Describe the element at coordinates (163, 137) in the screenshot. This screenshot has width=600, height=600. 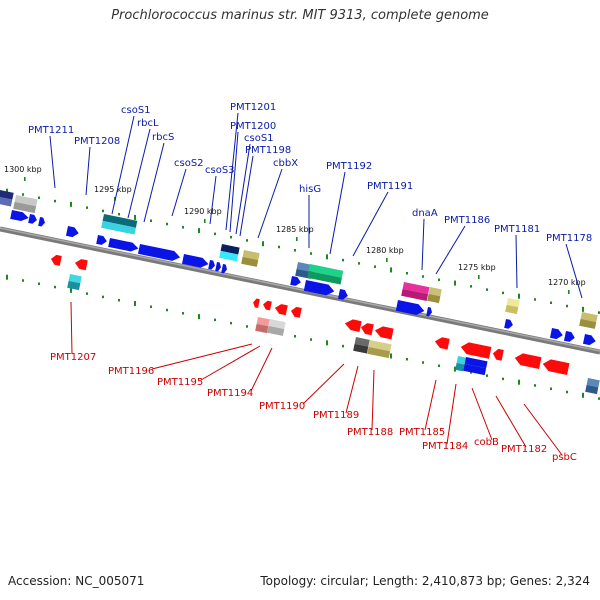
I see `forward-gene-label: rbcS` at that location.